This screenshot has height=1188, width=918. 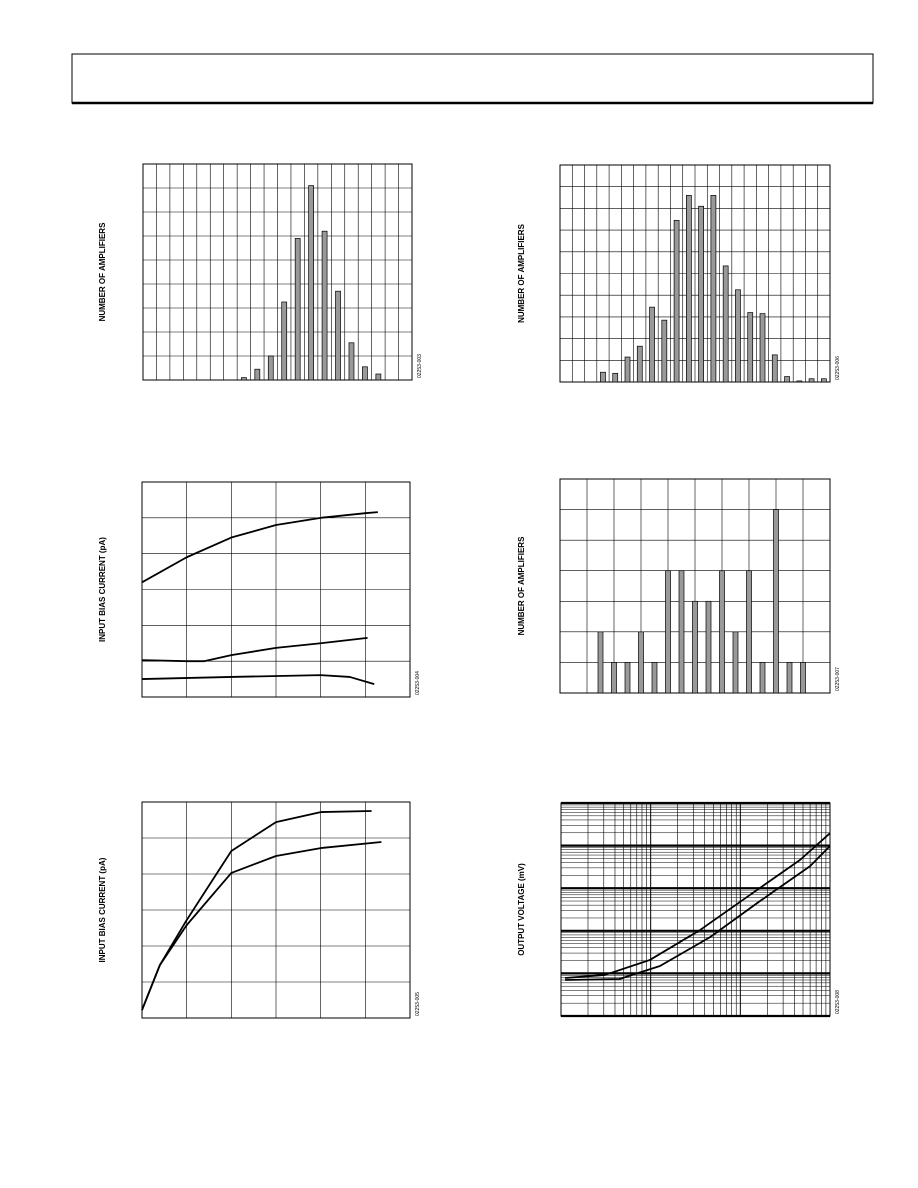 What do you see at coordinates (420, 366) in the screenshot?
I see `figure-id: 02253-003` at bounding box center [420, 366].